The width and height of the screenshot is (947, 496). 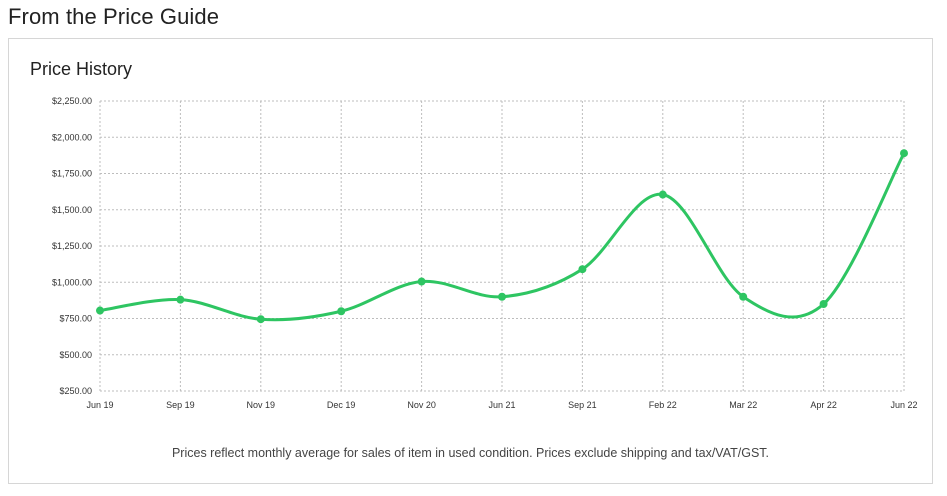 I want to click on x-tick-label: Jun 19, so click(x=99, y=405).